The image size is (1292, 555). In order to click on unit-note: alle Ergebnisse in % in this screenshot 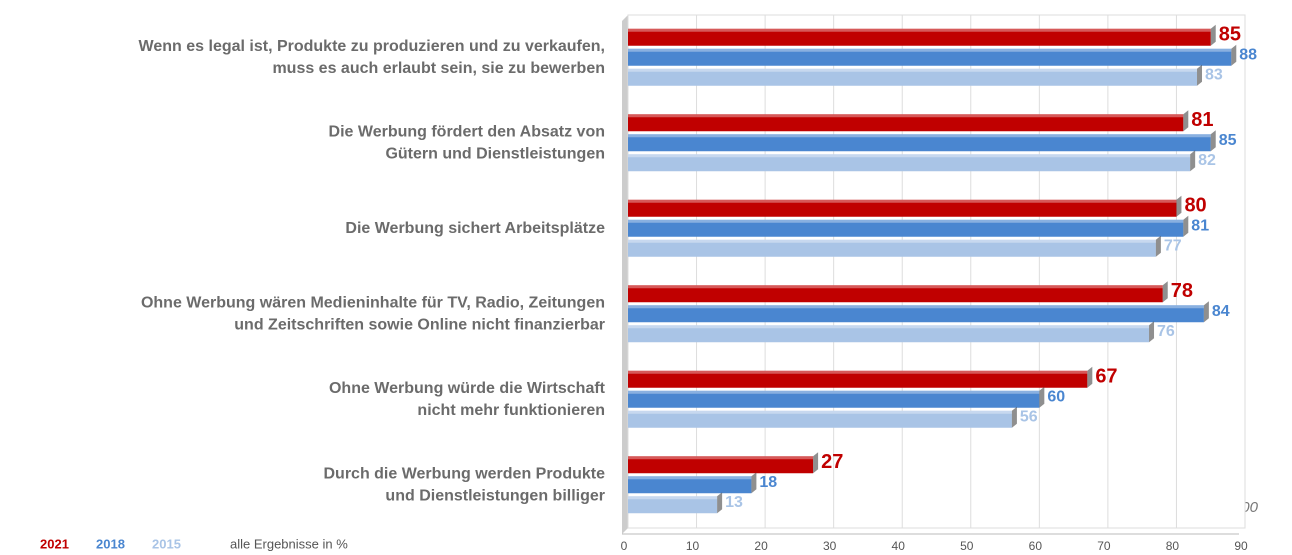, I will do `click(289, 543)`.